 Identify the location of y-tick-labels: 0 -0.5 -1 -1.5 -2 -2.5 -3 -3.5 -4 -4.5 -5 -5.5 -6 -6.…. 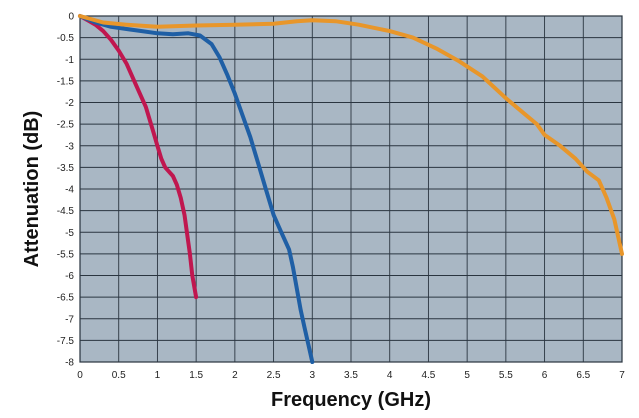
(66, 190).